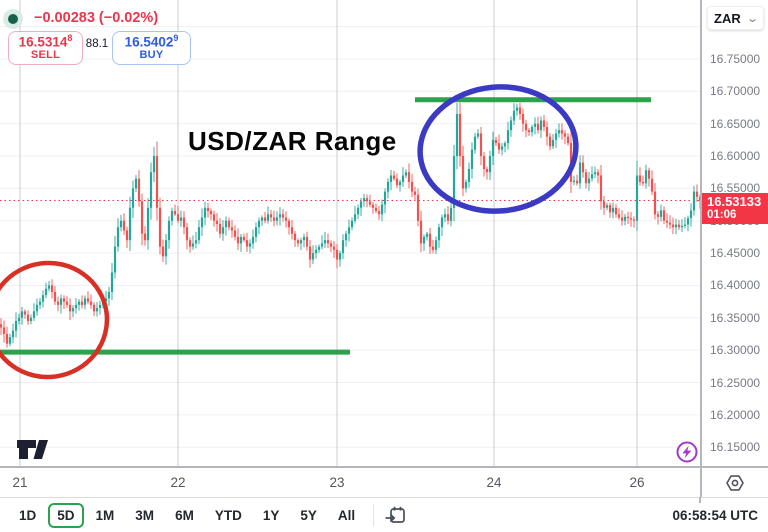 Image resolution: width=768 pixels, height=532 pixels. Describe the element at coordinates (498, 149) in the screenshot. I see `range-high-circle` at that location.